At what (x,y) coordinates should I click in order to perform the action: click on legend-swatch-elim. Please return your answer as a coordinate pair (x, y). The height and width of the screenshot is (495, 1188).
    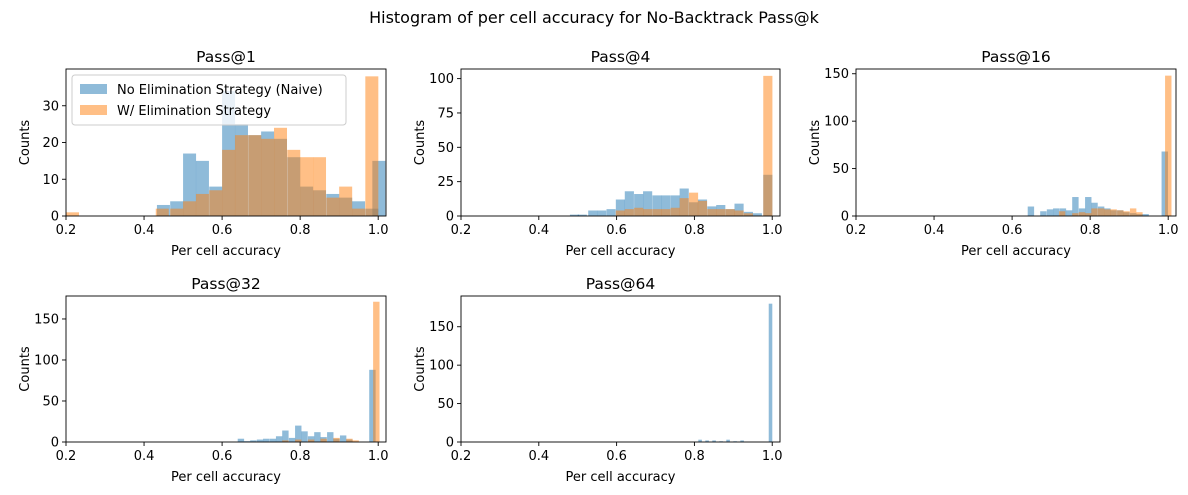
    Looking at the image, I should click on (93, 110).